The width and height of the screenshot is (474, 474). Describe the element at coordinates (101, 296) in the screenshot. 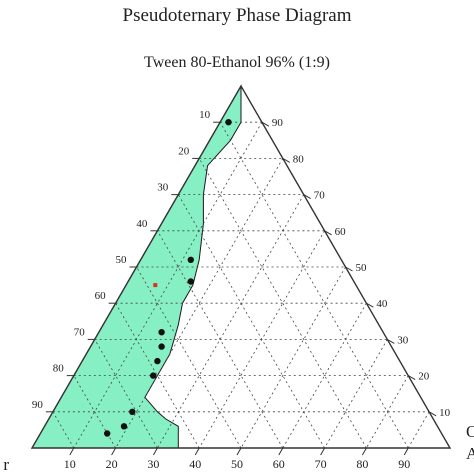

I see `tick-label-left: 60` at that location.